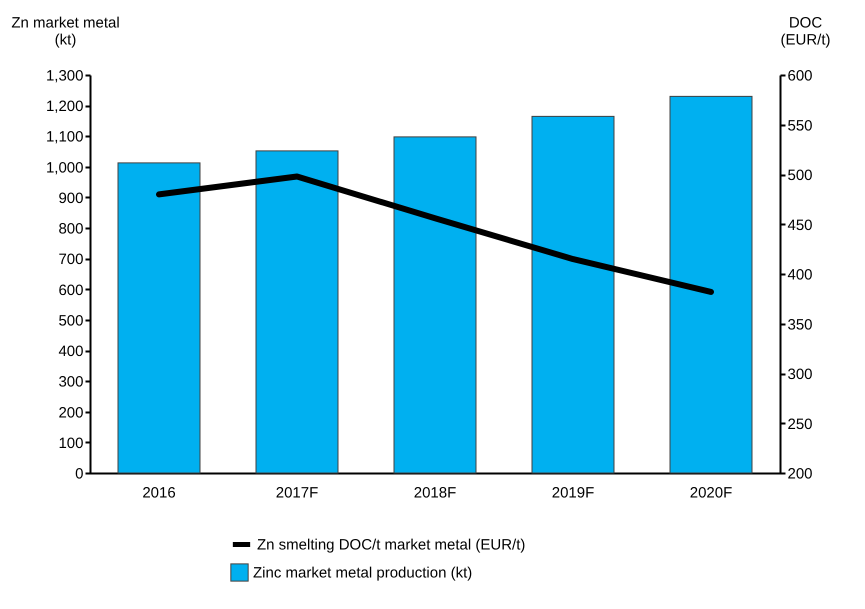 This screenshot has width=865, height=609. What do you see at coordinates (65, 76) in the screenshot?
I see `y-tick-label: 1,300` at bounding box center [65, 76].